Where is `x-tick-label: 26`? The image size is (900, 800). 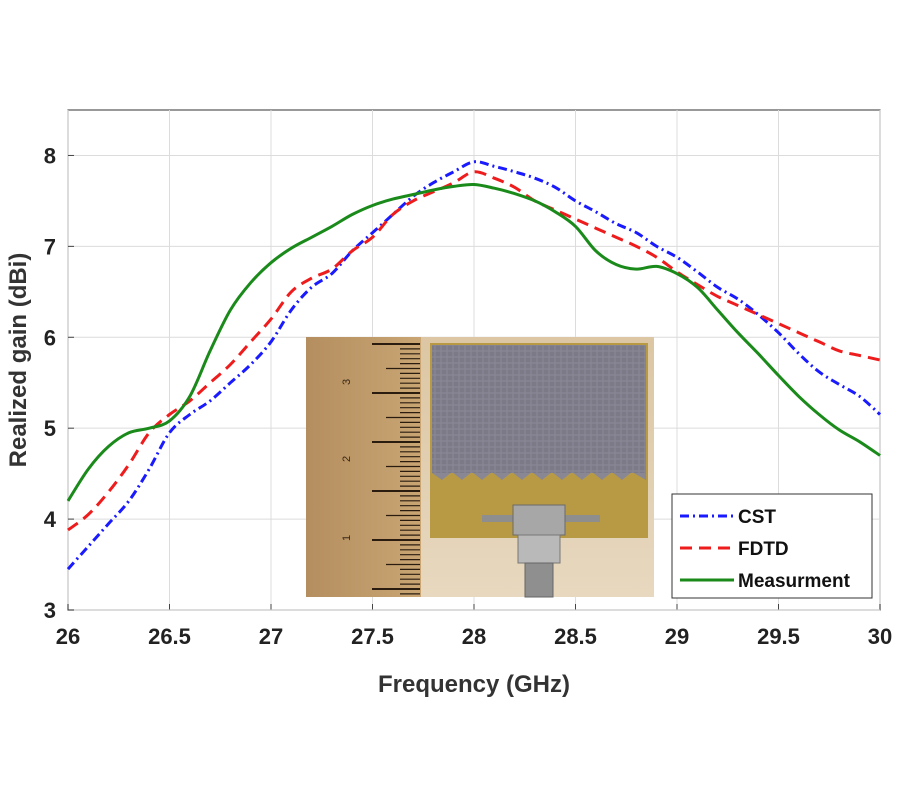 x-tick-label: 26 is located at coordinates (68, 636).